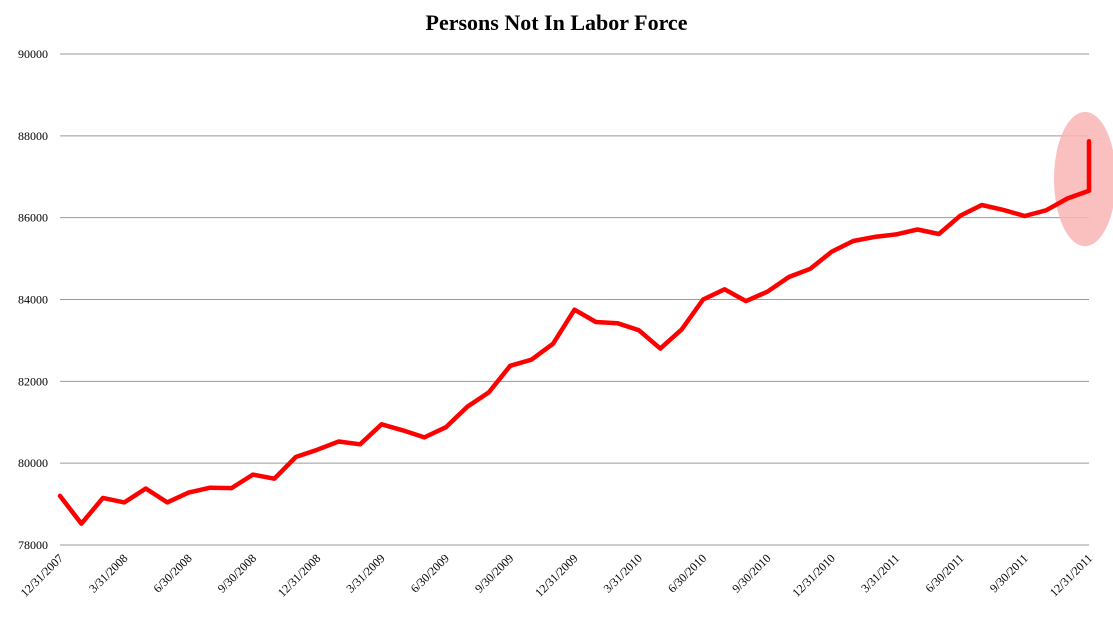 This screenshot has height=617, width=1113. What do you see at coordinates (108, 573) in the screenshot?
I see `x-tick-label: 3/31/2008` at bounding box center [108, 573].